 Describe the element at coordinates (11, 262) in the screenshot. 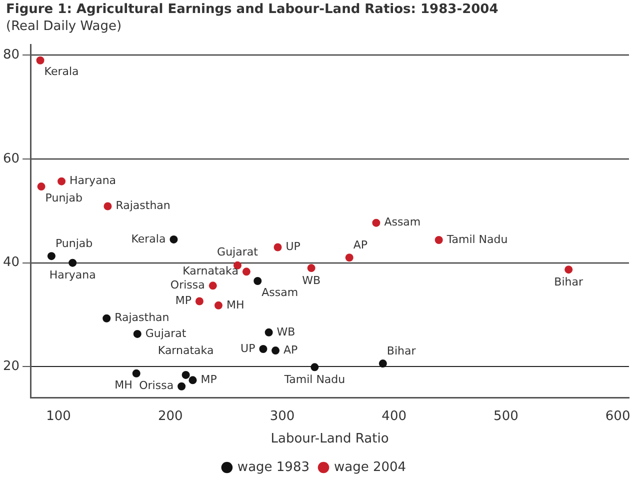

I see `y-tick-label: 40` at that location.